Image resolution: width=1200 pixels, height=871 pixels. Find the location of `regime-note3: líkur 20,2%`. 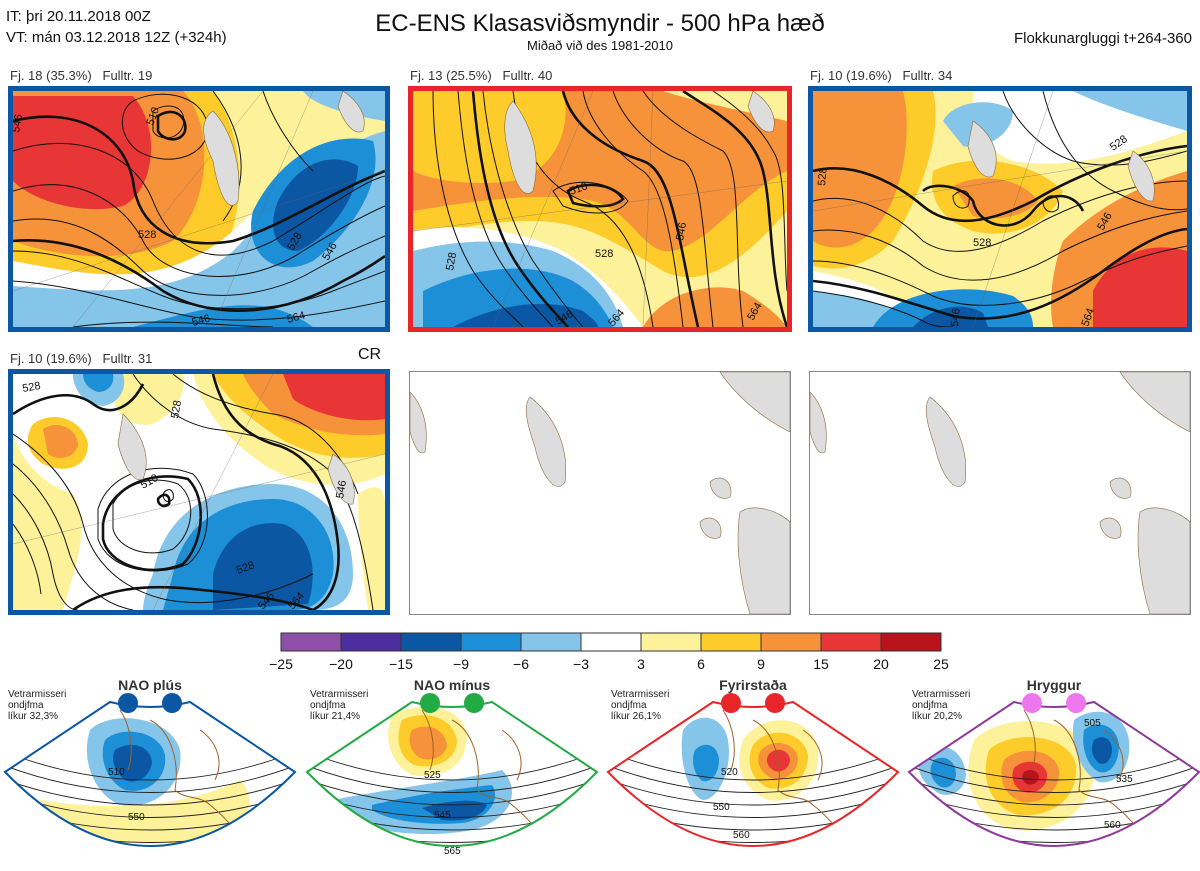

regime-note3: líkur 20,2% is located at coordinates (937, 716).